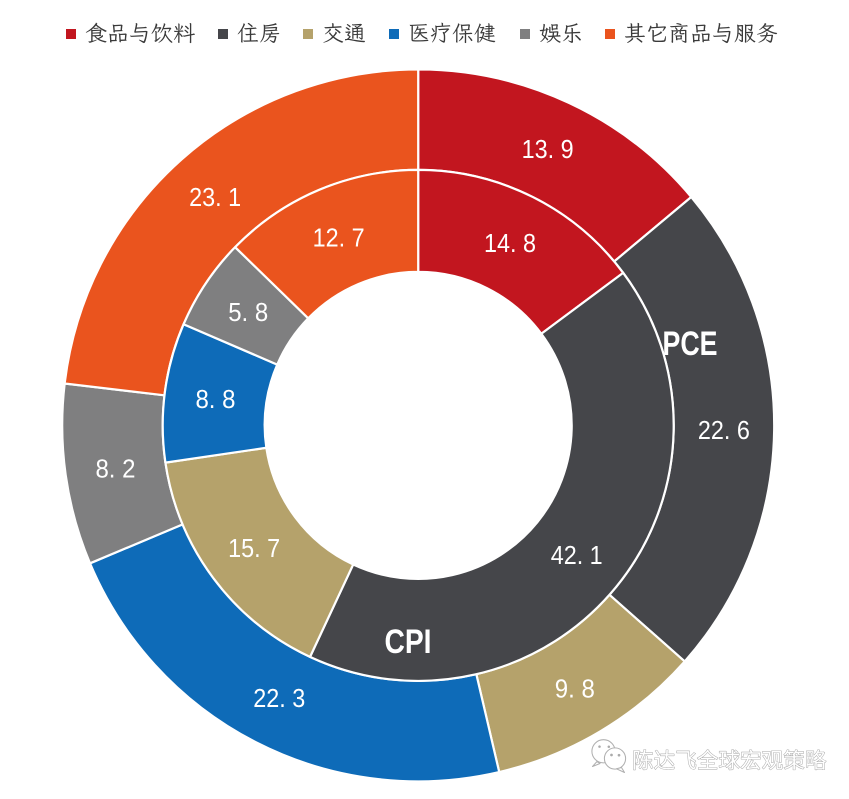 The width and height of the screenshot is (849, 799). I want to click on svg-text: PCE, so click(690, 344).